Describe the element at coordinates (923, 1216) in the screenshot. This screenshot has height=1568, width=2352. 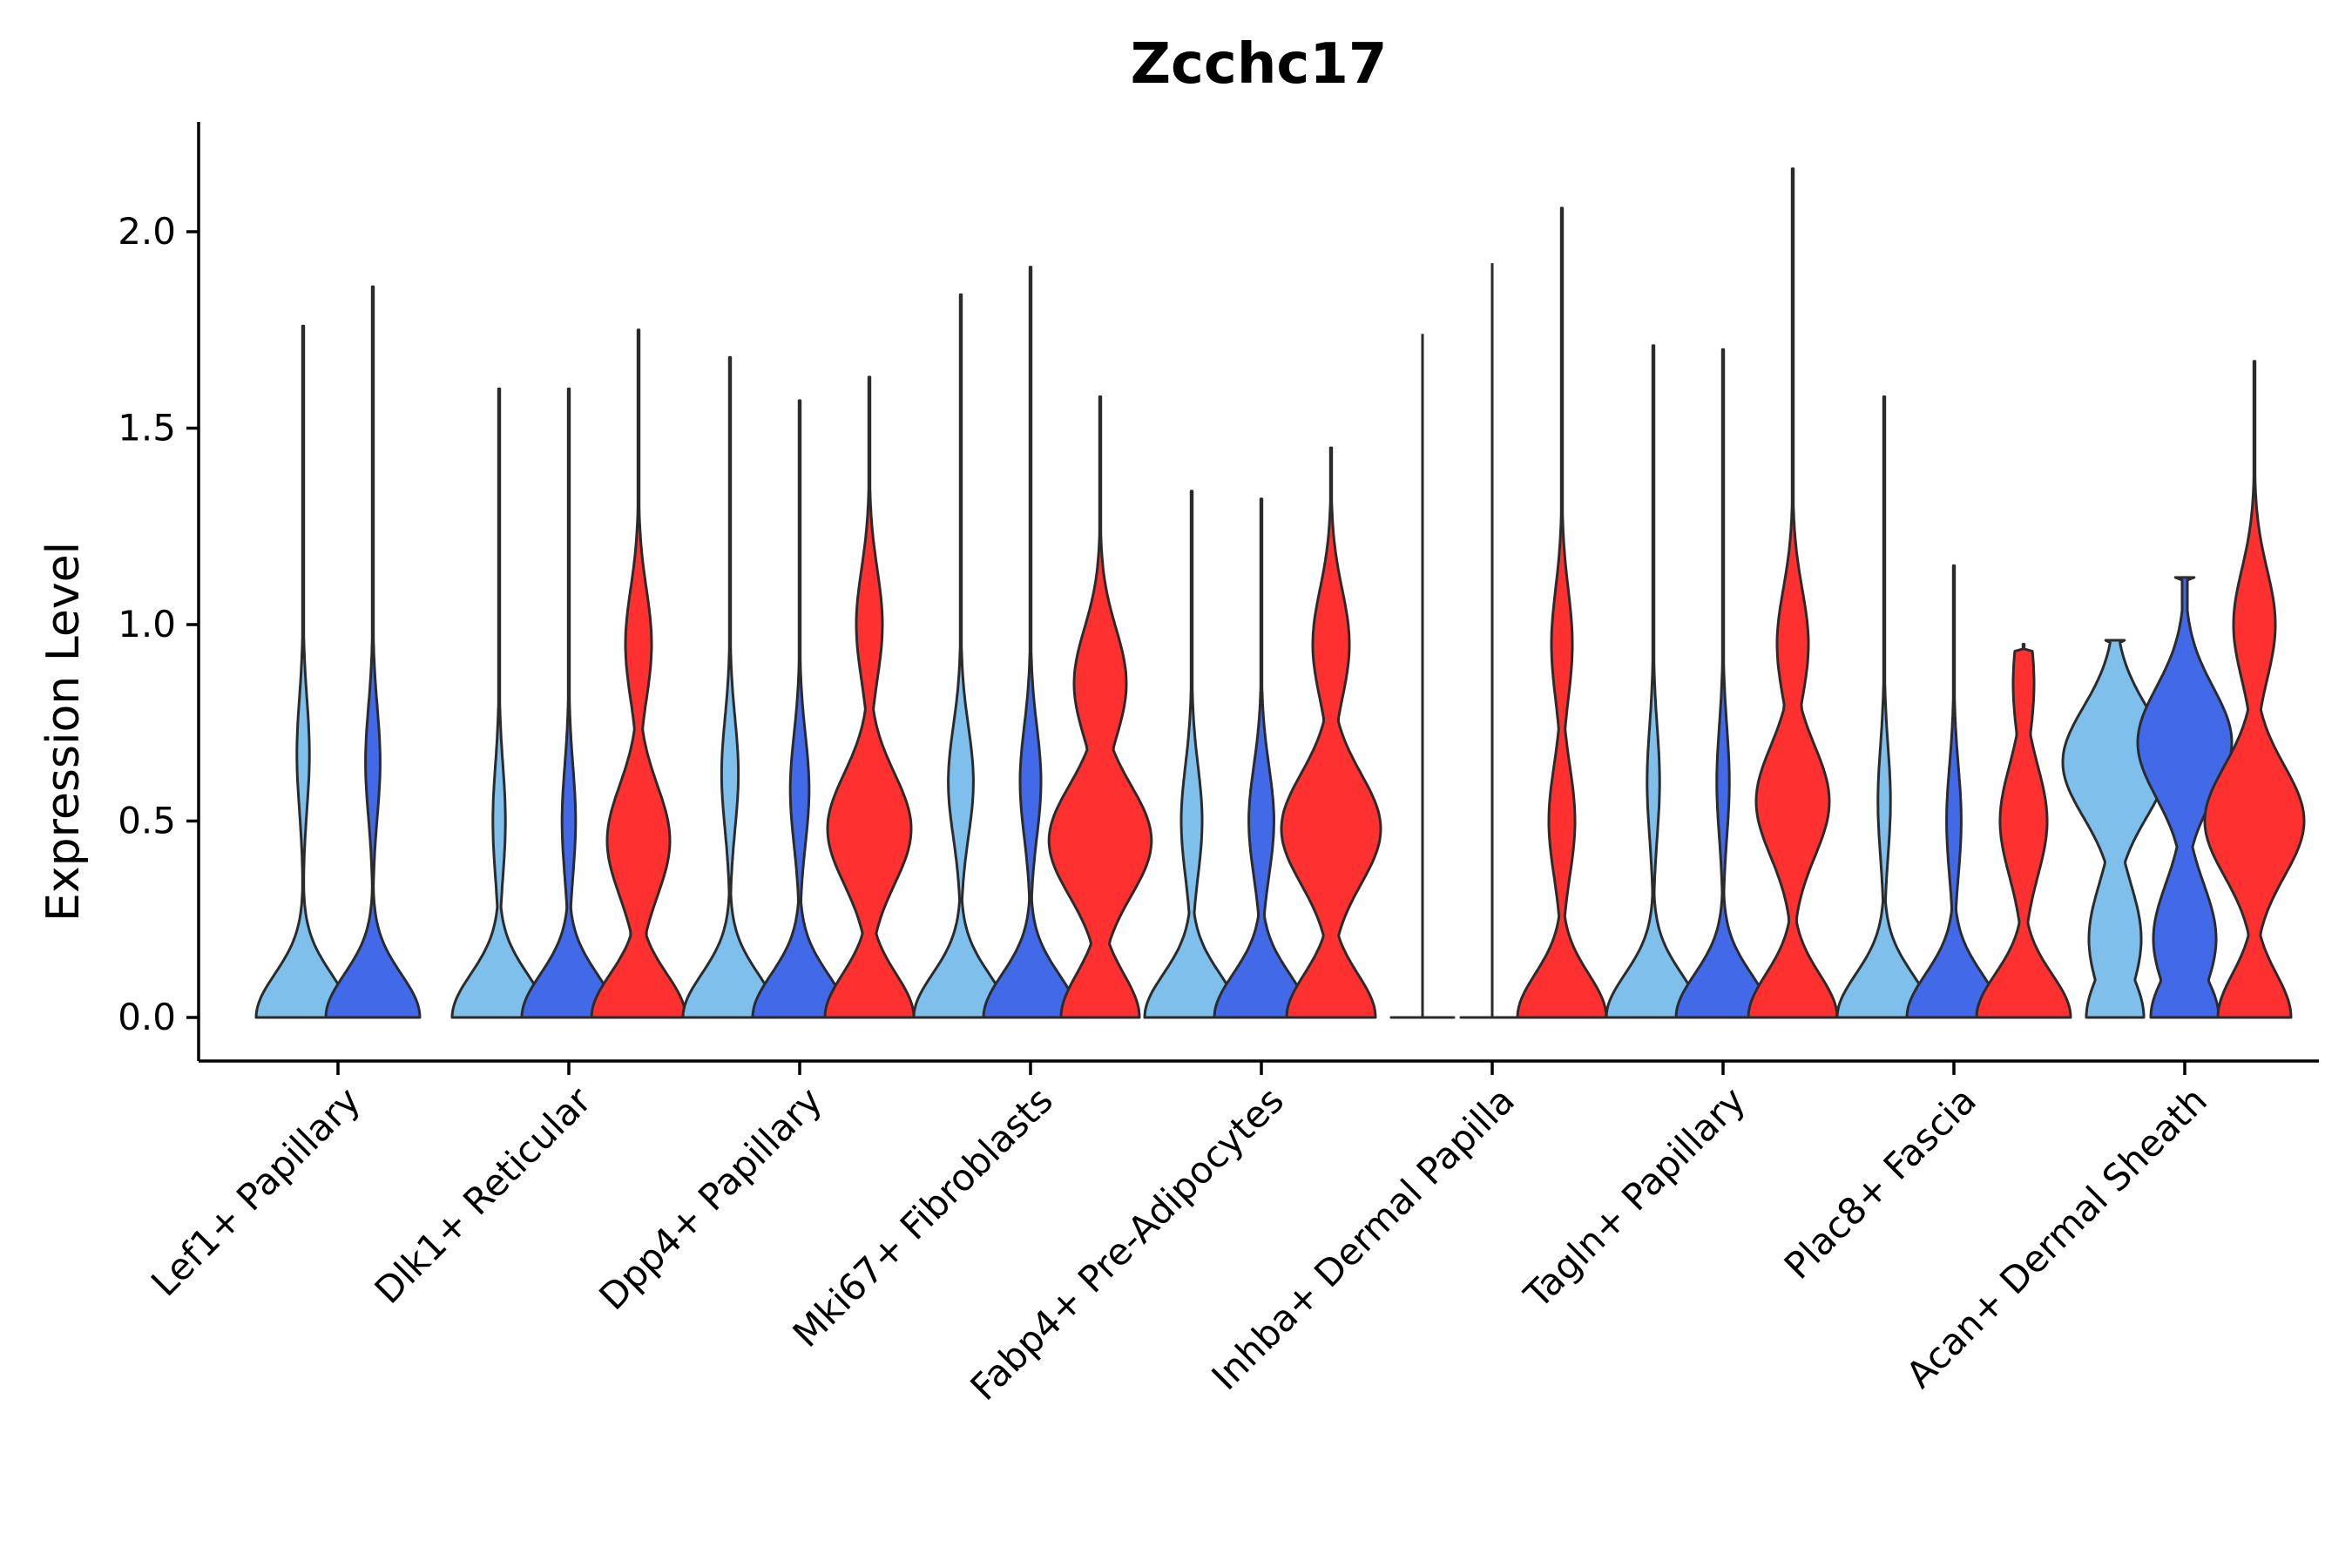
I see `x-tick-label: Mki67+ Fibroblasts` at that location.